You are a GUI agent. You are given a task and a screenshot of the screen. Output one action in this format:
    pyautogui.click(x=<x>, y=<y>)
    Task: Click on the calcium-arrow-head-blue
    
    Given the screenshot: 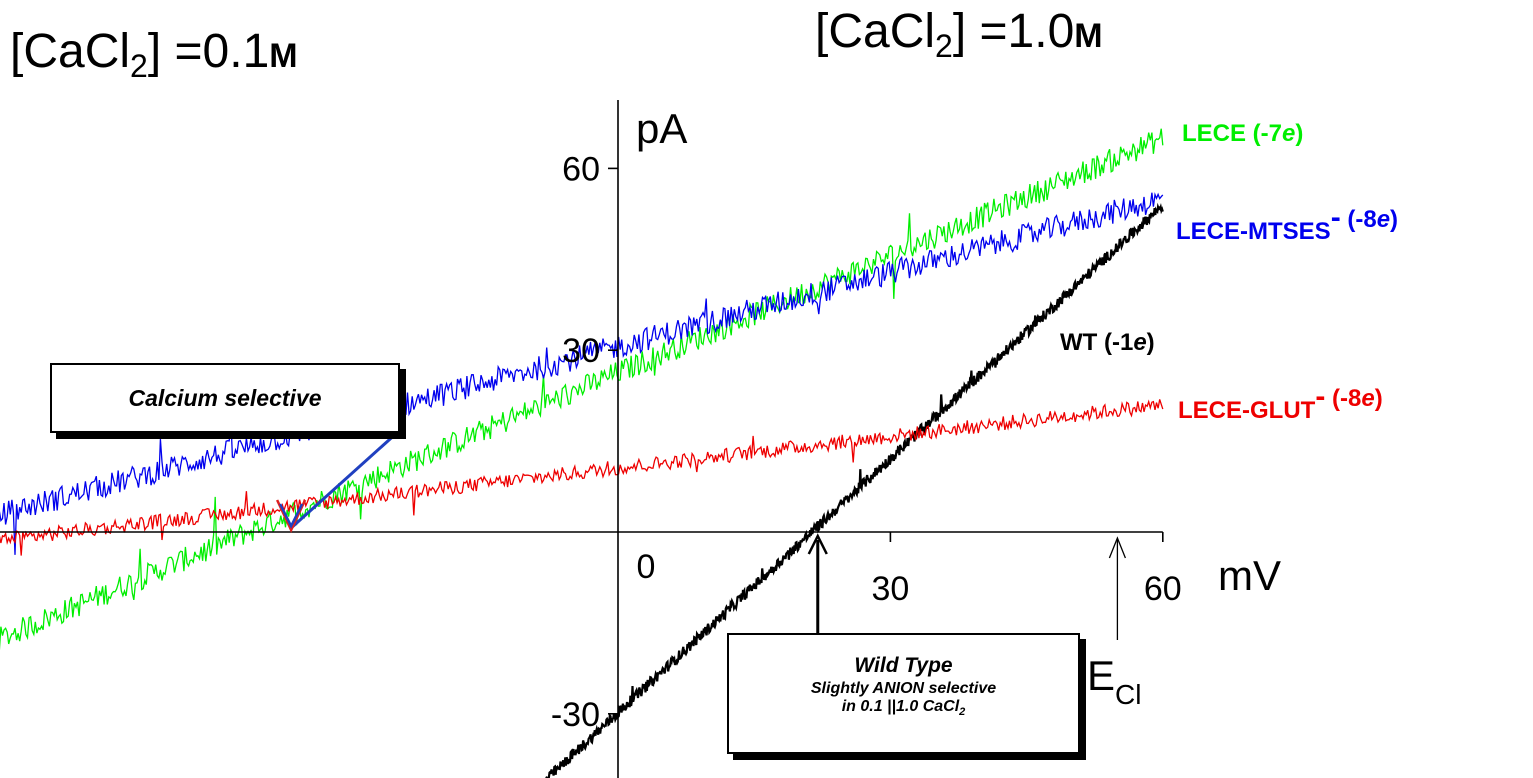 What is the action you would take?
    pyautogui.click(x=291, y=516)
    